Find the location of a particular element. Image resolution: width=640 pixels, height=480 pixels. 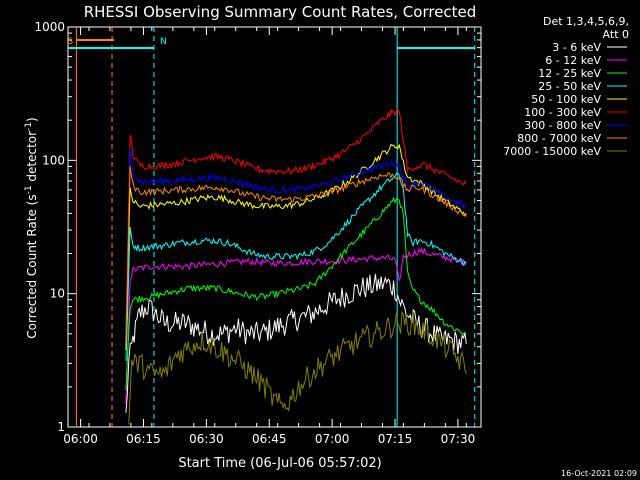

x-tick-label: 07:00 is located at coordinates (332, 439).